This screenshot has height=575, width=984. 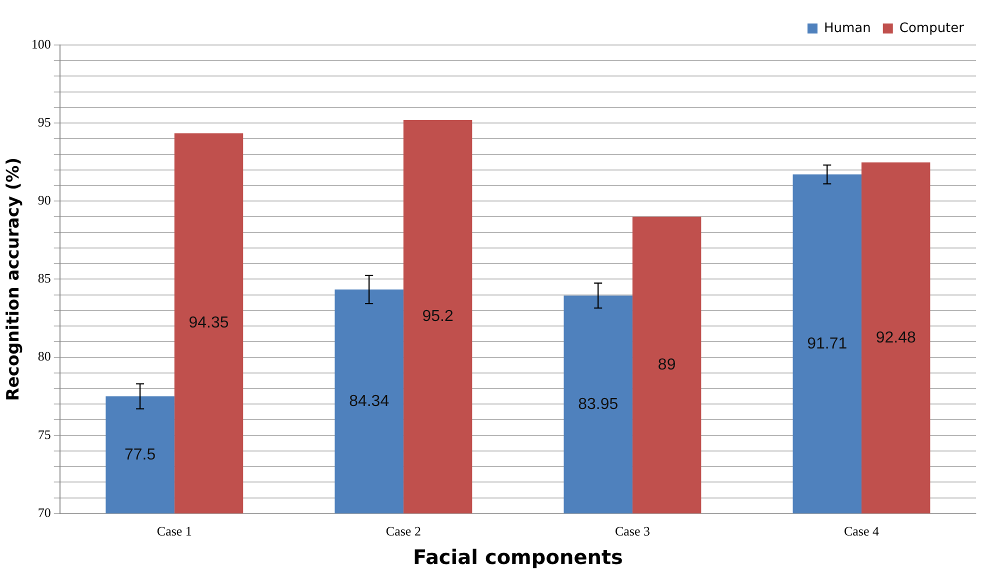 What do you see at coordinates (44, 356) in the screenshot?
I see `y-tick-label: 80` at bounding box center [44, 356].